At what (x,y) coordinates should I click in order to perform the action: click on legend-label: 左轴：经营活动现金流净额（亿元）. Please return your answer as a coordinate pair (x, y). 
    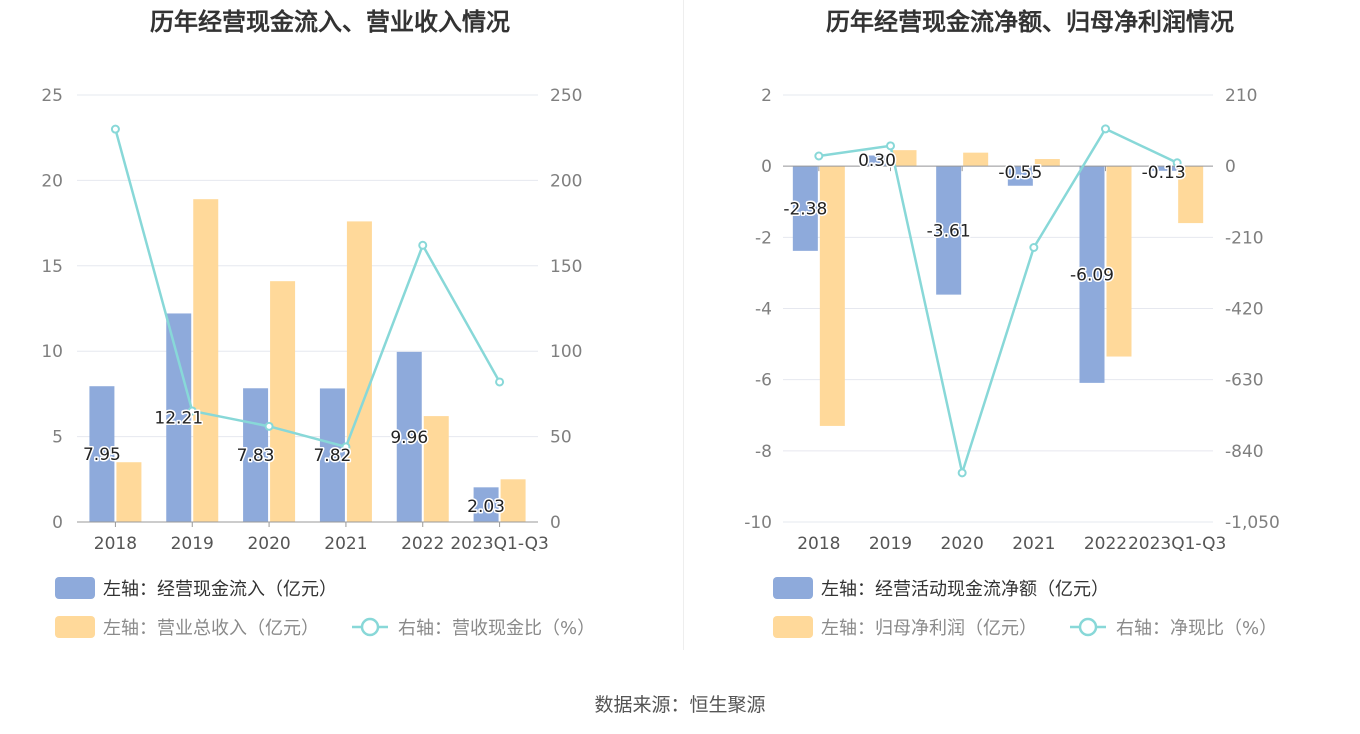
    Looking at the image, I should click on (965, 589).